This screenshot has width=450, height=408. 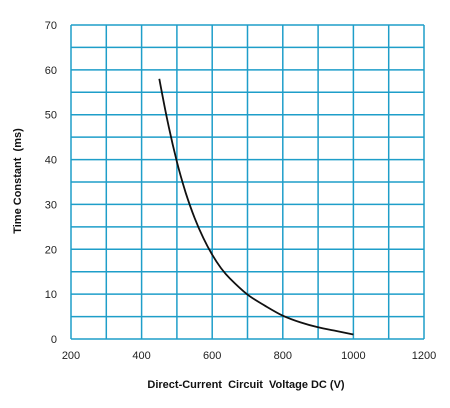 What do you see at coordinates (283, 356) in the screenshot?
I see `x-tick-label: 800` at bounding box center [283, 356].